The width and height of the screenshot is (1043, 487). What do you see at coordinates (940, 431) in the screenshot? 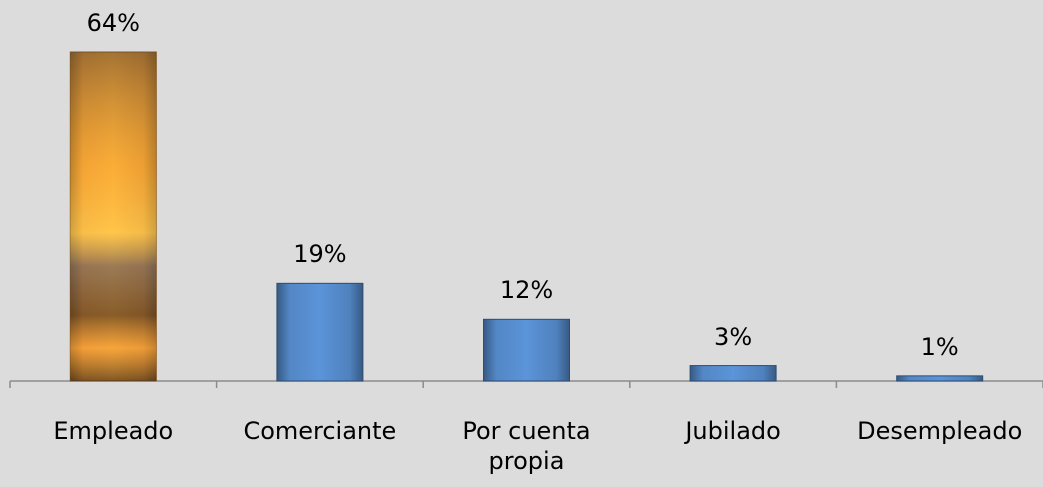
I see `x-tick-label: Desempleado` at bounding box center [940, 431].